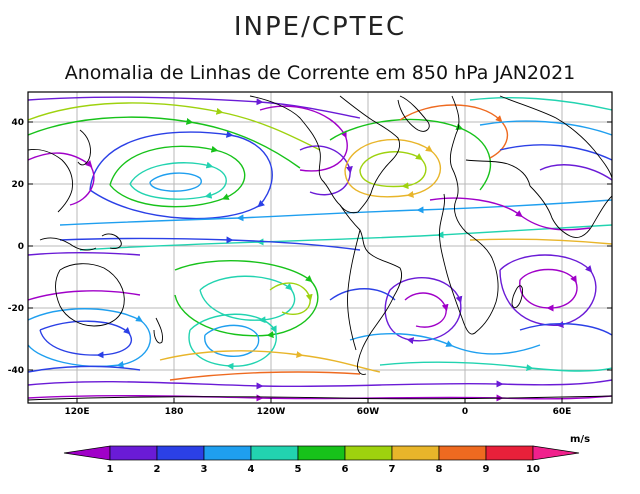  Describe the element at coordinates (77, 412) in the screenshot. I see `lon-tick-120e: 120E` at that location.